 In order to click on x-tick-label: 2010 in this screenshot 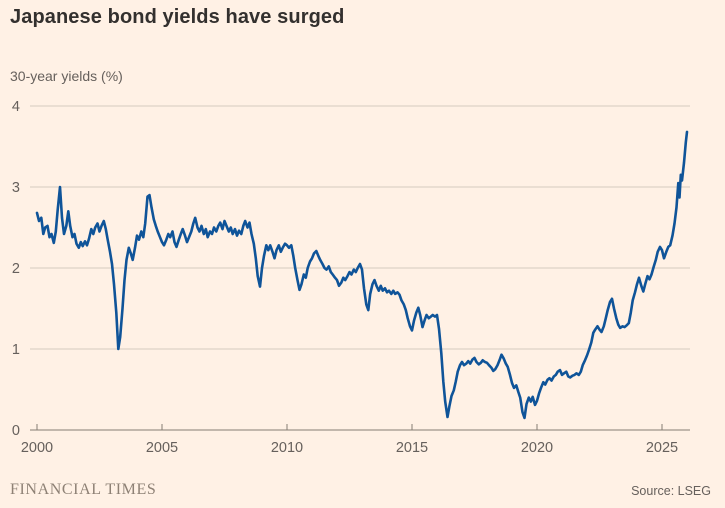, I will do `click(287, 448)`.